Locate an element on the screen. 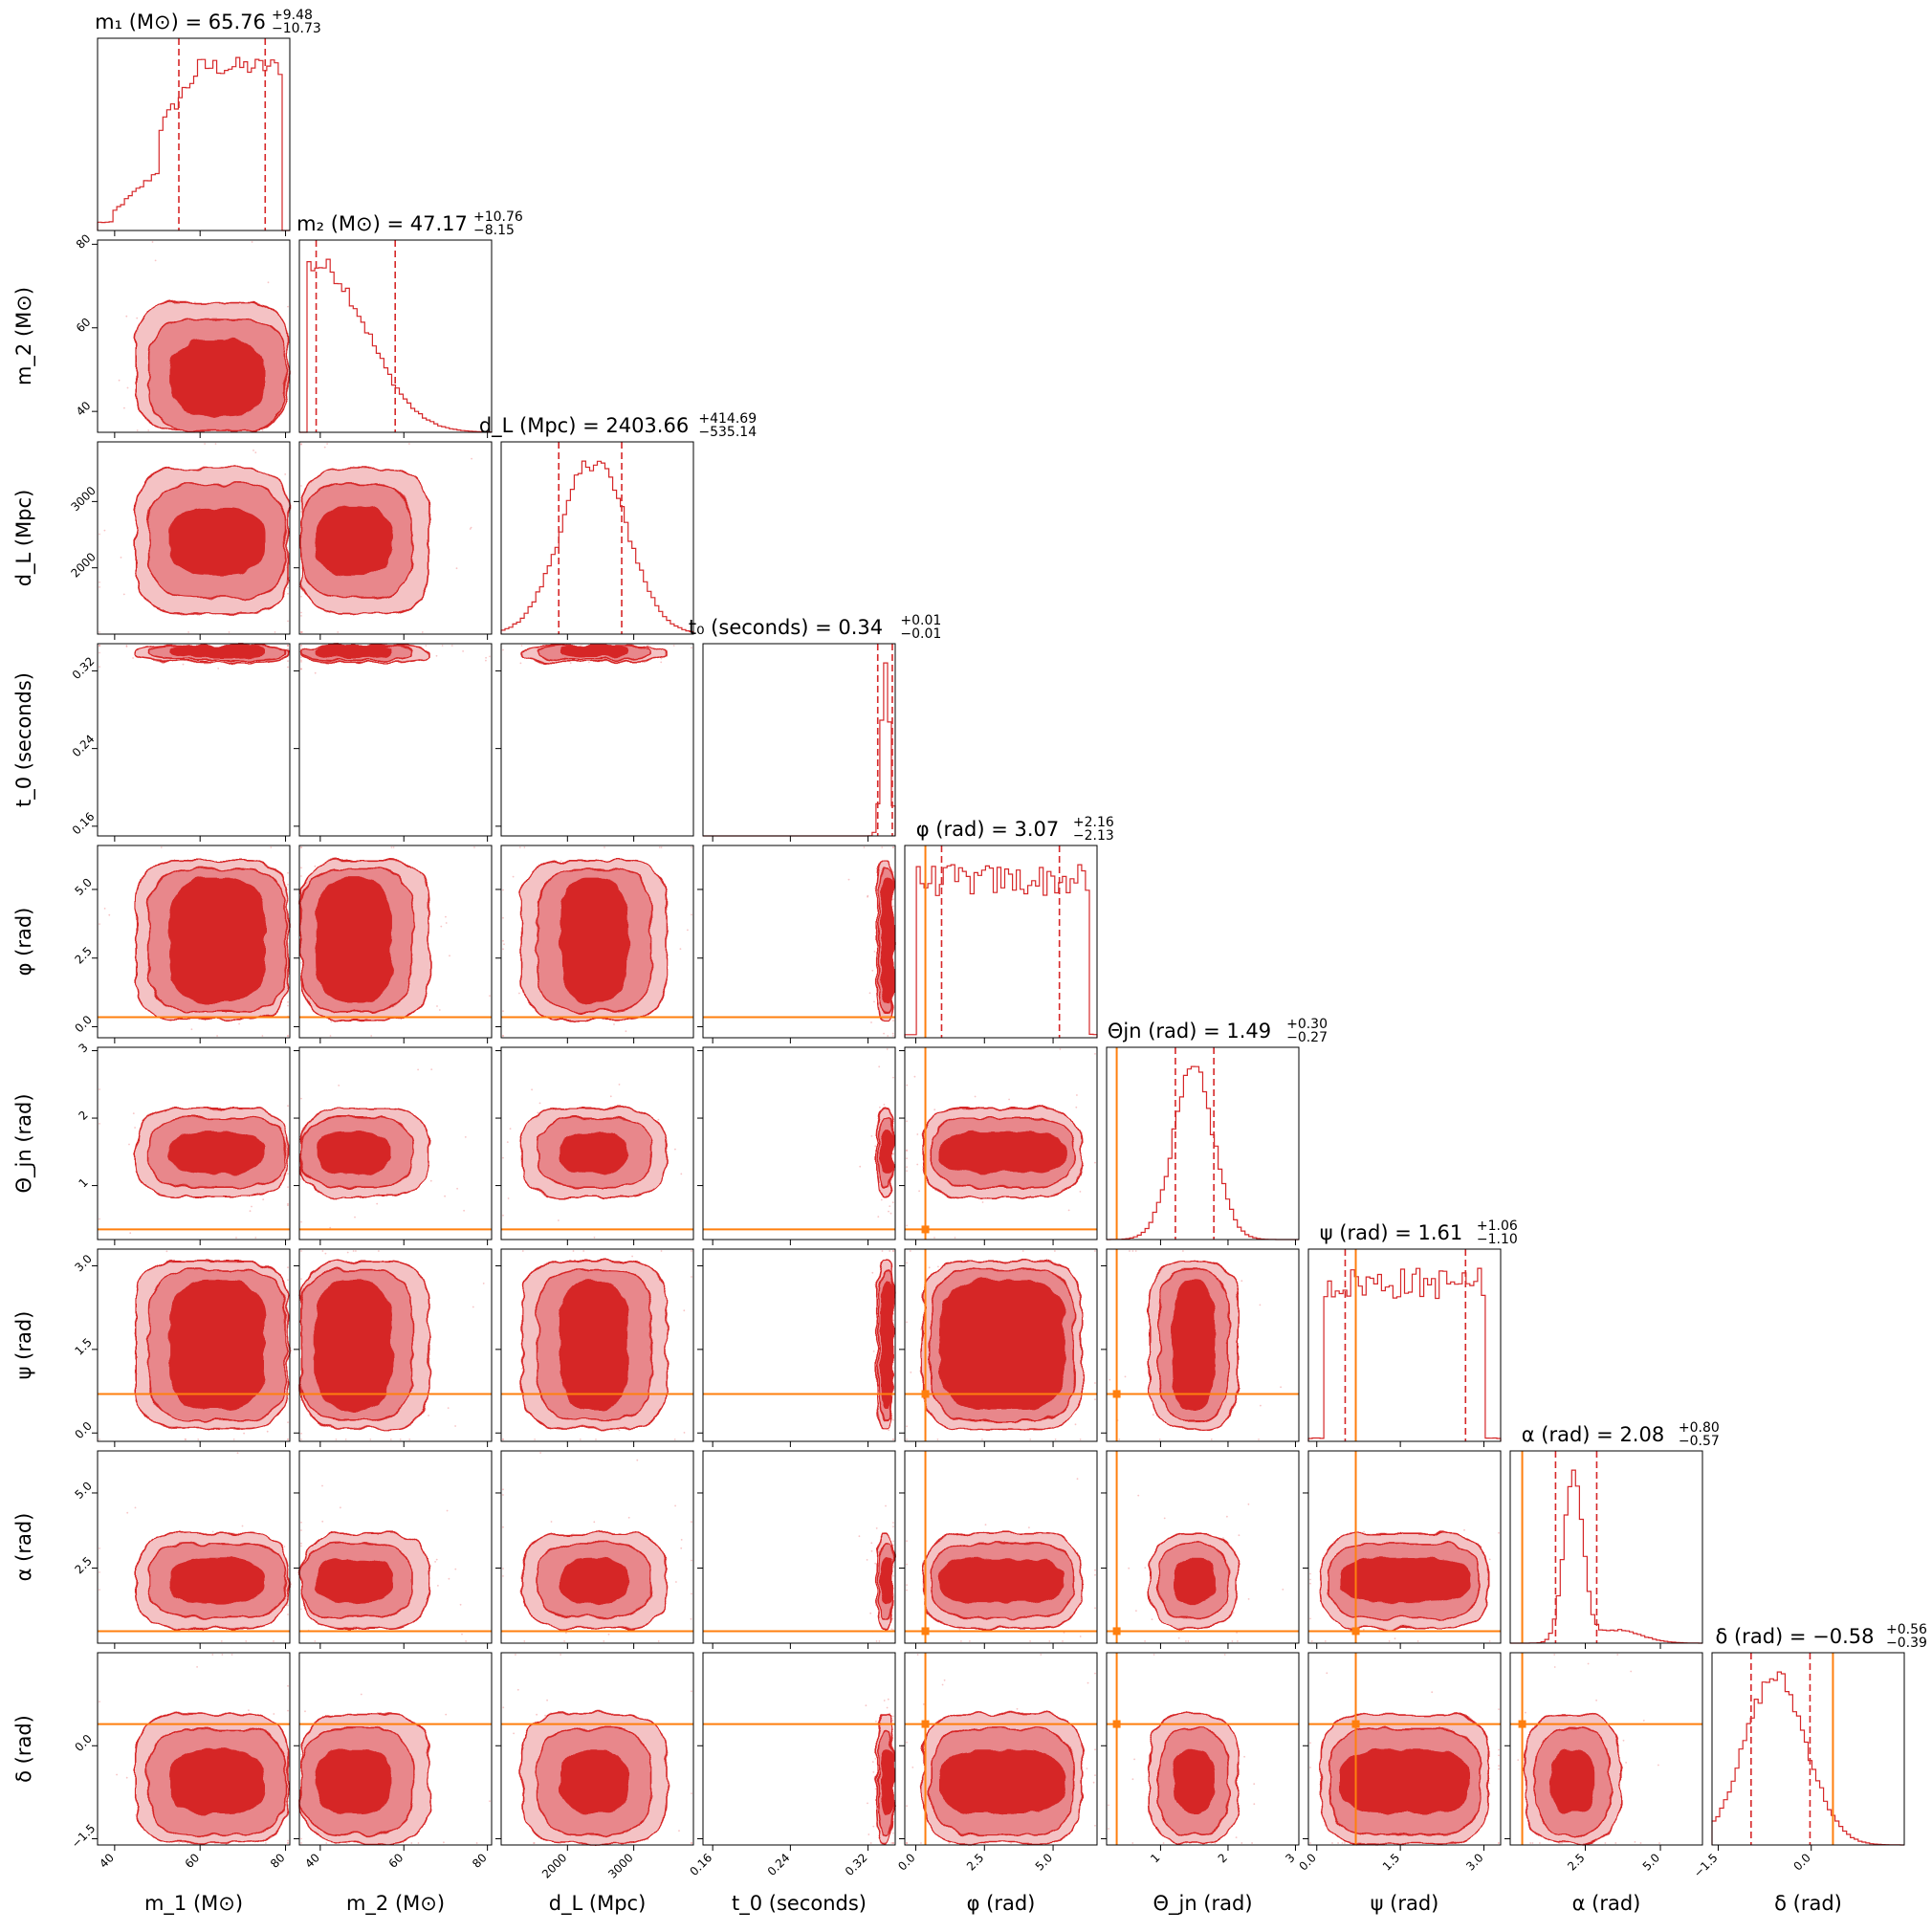 Image resolution: width=1932 pixels, height=1932 pixels. panel-phi-vs-dL is located at coordinates (594, 940).